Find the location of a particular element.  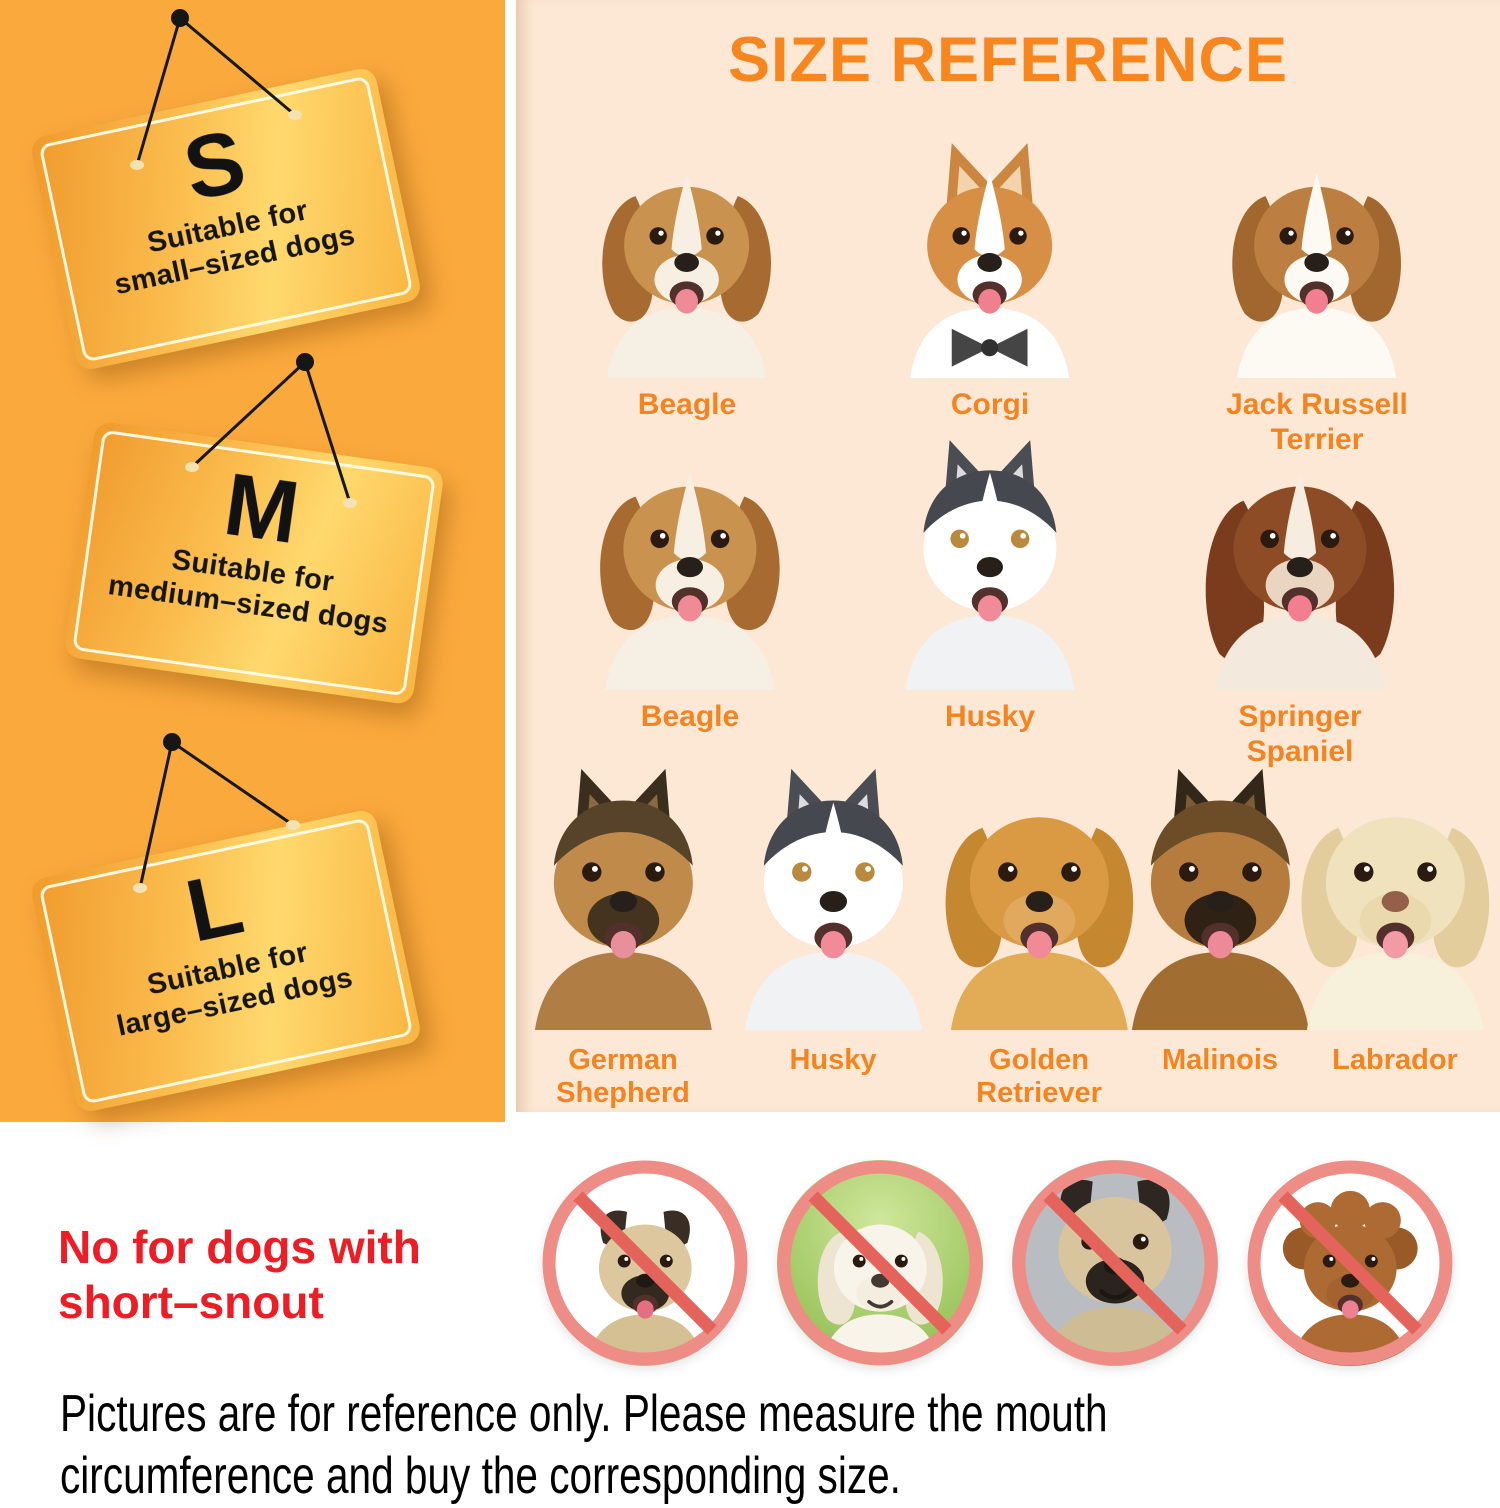

no-fluffy-puppy-circle is located at coordinates (880, 1263).